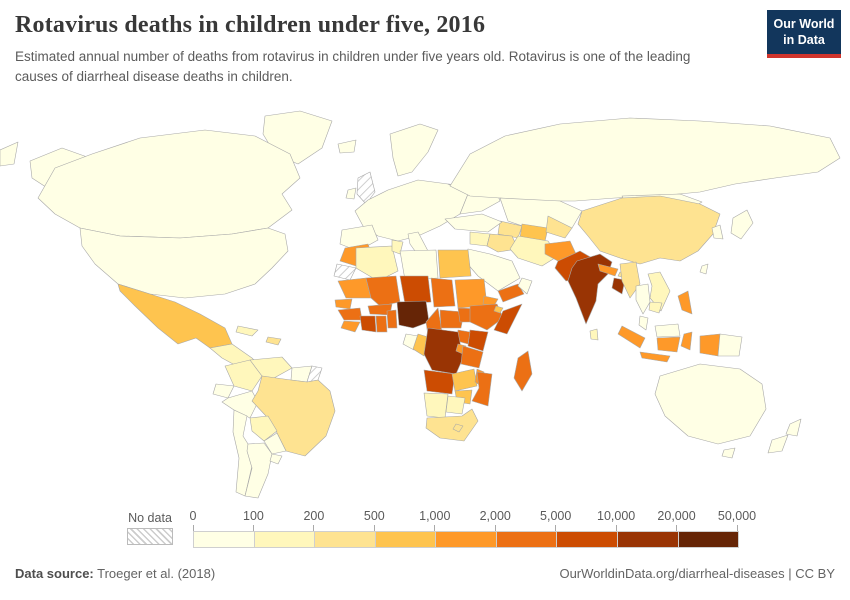  I want to click on country-egypt, so click(454, 264).